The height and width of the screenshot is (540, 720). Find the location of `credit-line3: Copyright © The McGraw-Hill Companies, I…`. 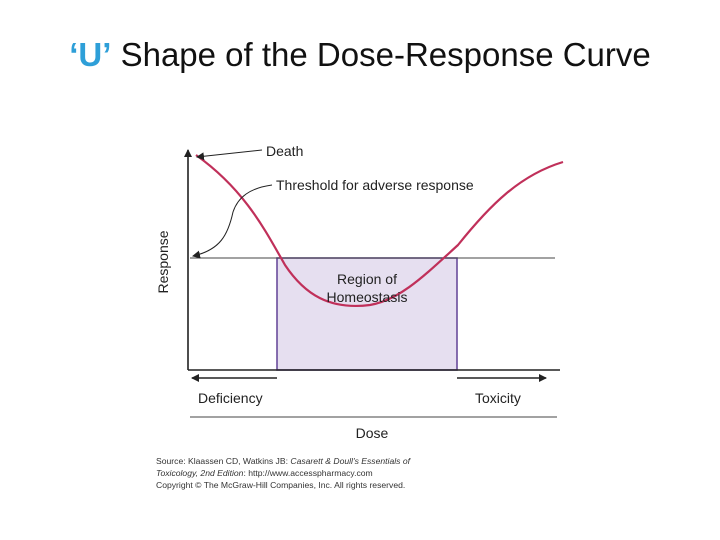

credit-line3: Copyright © The McGraw-Hill Companies, I… is located at coordinates (281, 485).